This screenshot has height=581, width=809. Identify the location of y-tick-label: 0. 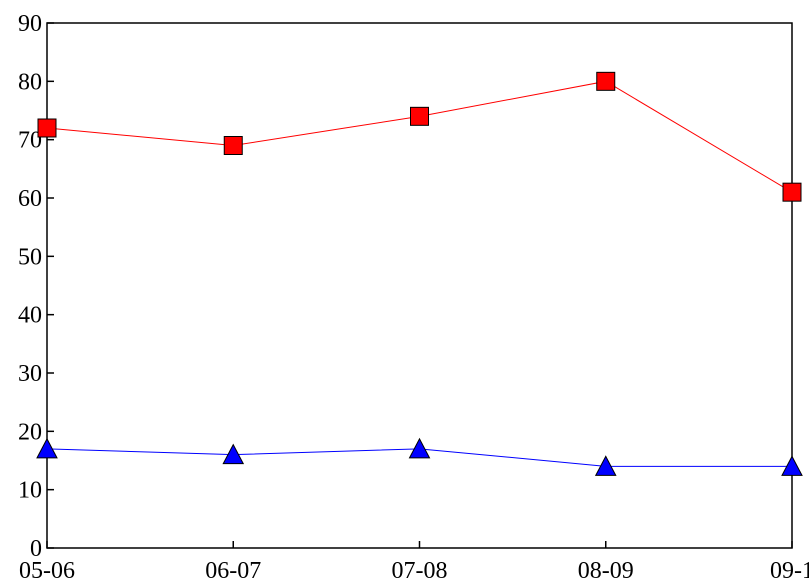
(36, 549).